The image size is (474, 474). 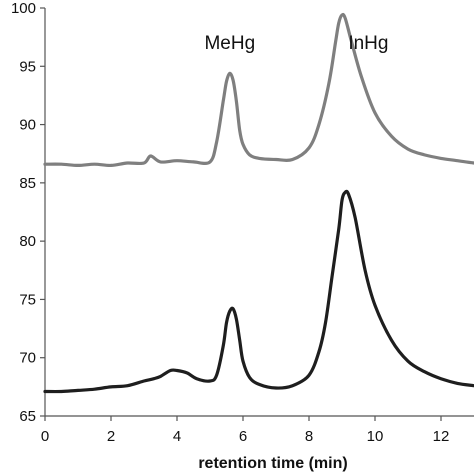 I want to click on x-tick-label: 12, so click(x=441, y=436).